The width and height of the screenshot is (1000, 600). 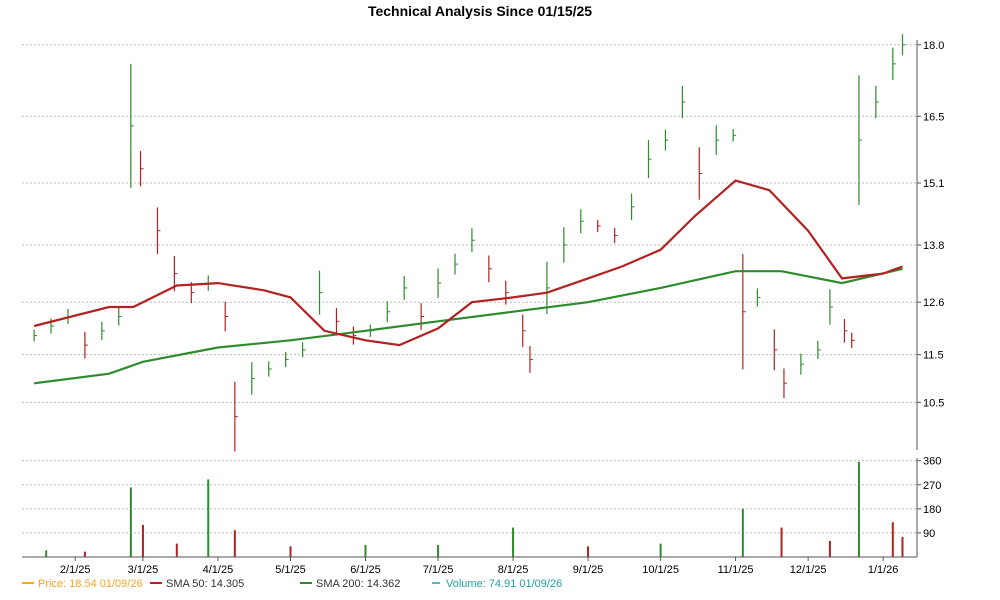 I want to click on legend-label: Volume: 74.91 01/09/26, so click(x=504, y=584).